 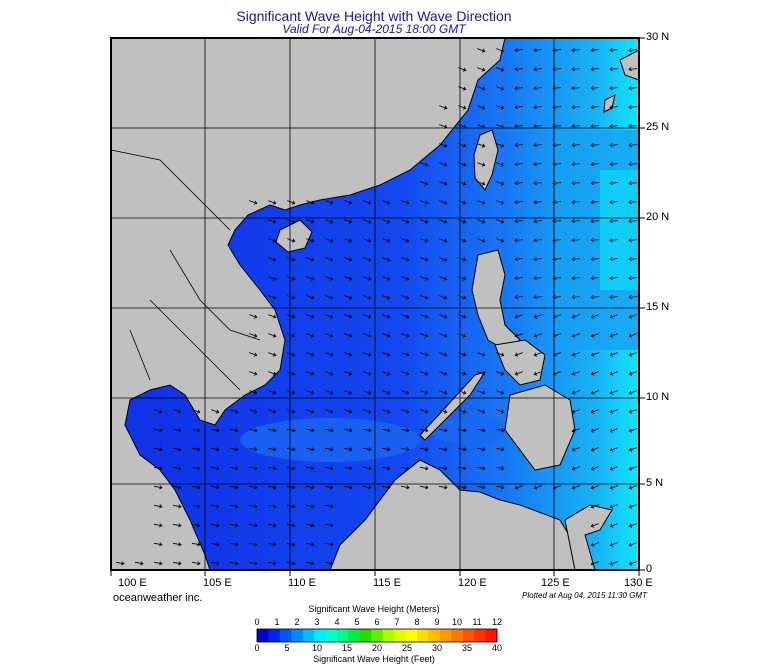 I want to click on meters-tick-label: 3, so click(x=317, y=622).